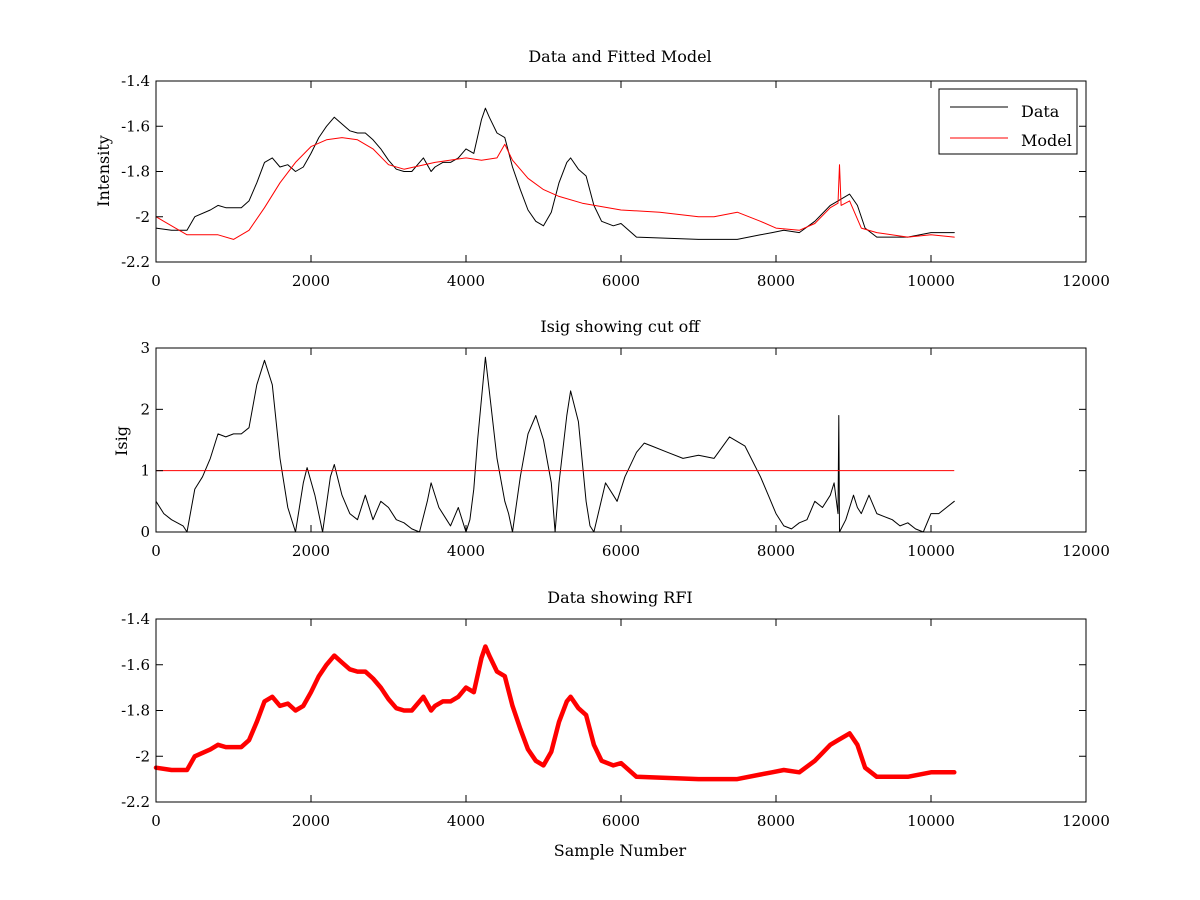  I want to click on series-line-isig, so click(555, 444).